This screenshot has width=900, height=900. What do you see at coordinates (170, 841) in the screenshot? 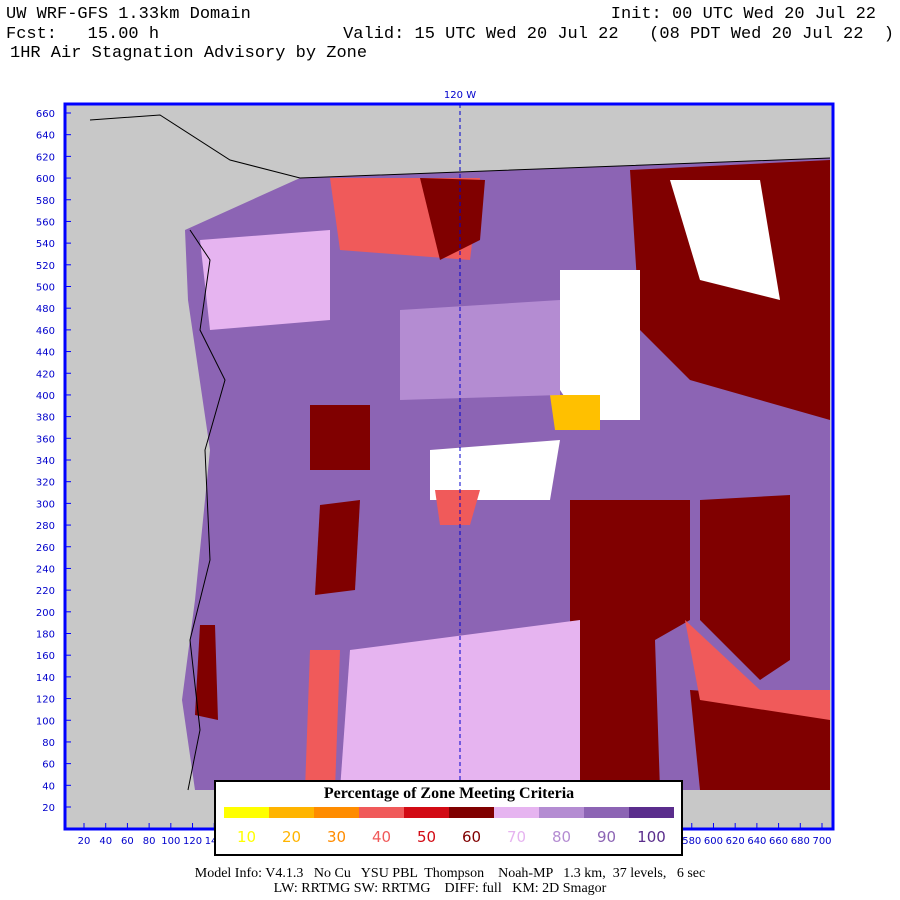
I see `x-tick-label: 100` at bounding box center [170, 841].